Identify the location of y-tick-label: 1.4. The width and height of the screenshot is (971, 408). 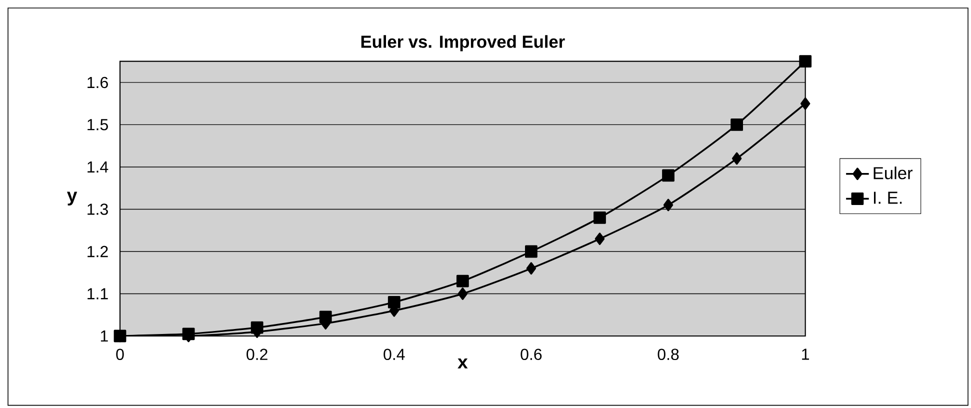
(98, 166).